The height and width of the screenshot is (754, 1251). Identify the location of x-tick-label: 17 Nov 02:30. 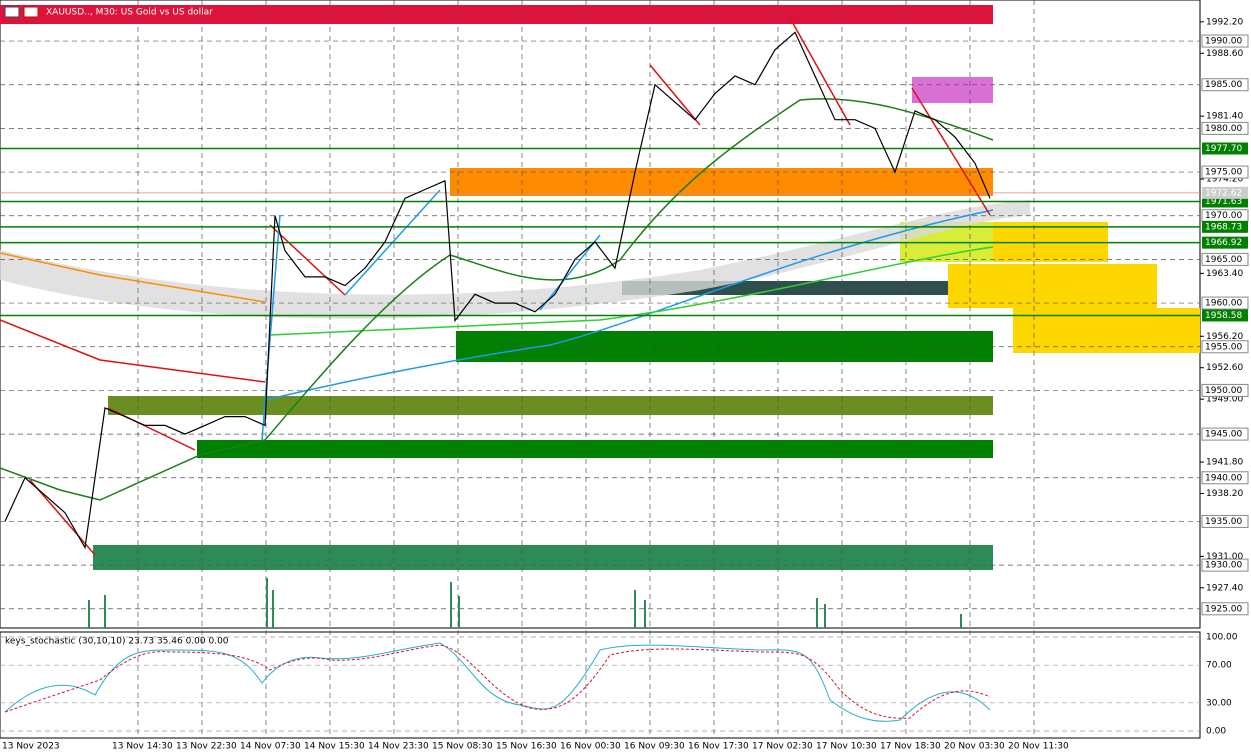
(782, 747).